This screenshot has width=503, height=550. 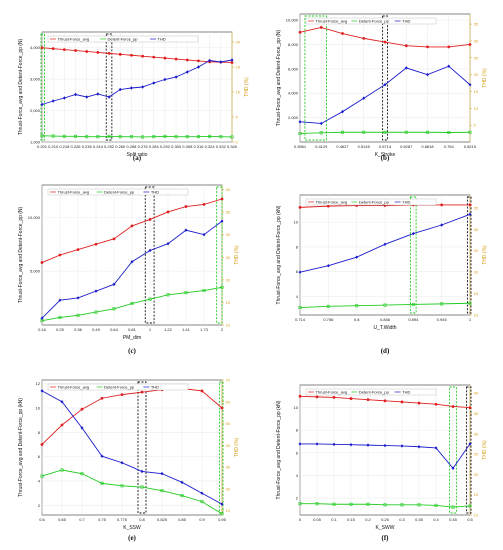 What do you see at coordinates (293, 93) in the screenshot?
I see `y-tick-label: 4,000` at bounding box center [293, 93].